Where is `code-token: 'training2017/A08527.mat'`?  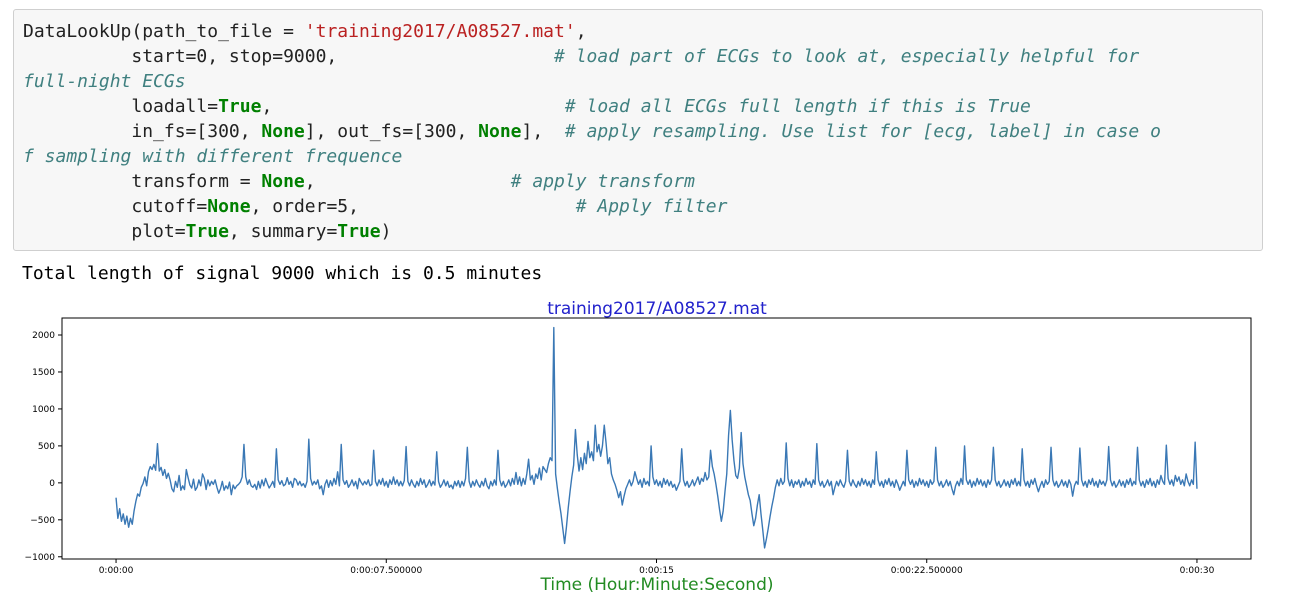
code-token: 'training2017/A08527.mat' is located at coordinates (440, 31).